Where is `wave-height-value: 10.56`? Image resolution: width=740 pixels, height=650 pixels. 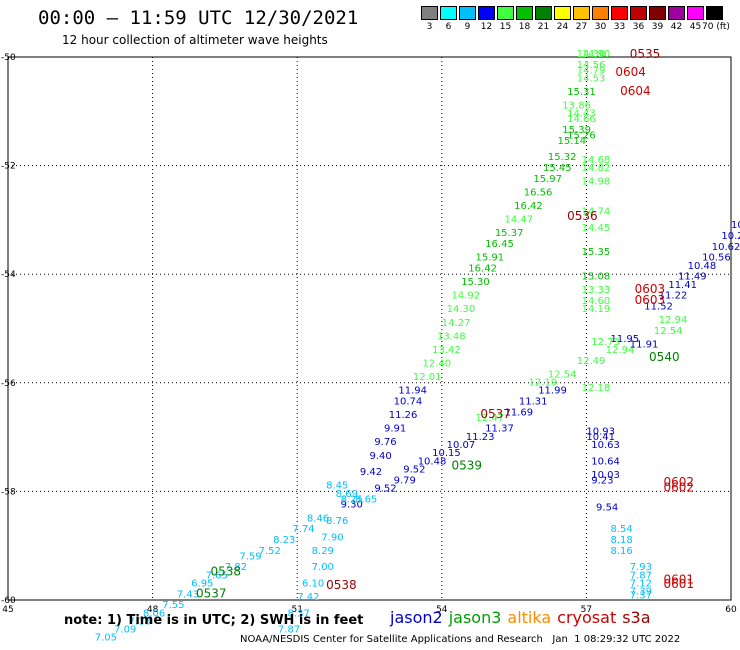 wave-height-value: 10.56 is located at coordinates (716, 258).